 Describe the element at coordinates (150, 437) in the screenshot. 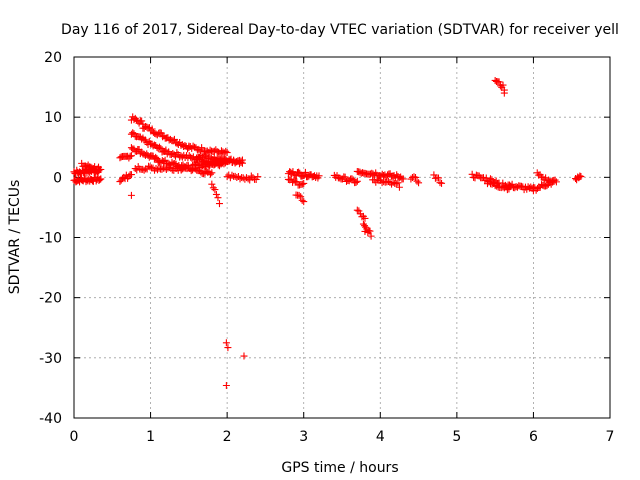

I see `x-tick-label: 1` at that location.